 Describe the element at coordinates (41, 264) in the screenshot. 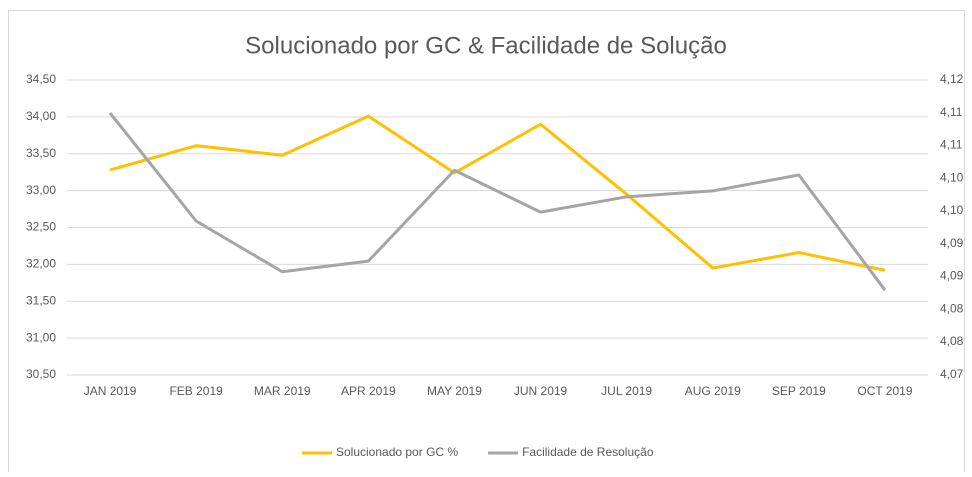

I see `y-tick-label: 32,00` at that location.